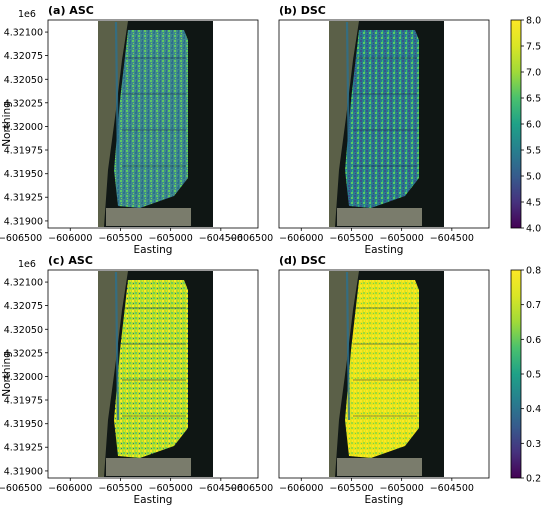  I want to click on colorbar-tick-label: 0.6, so click(533, 340).